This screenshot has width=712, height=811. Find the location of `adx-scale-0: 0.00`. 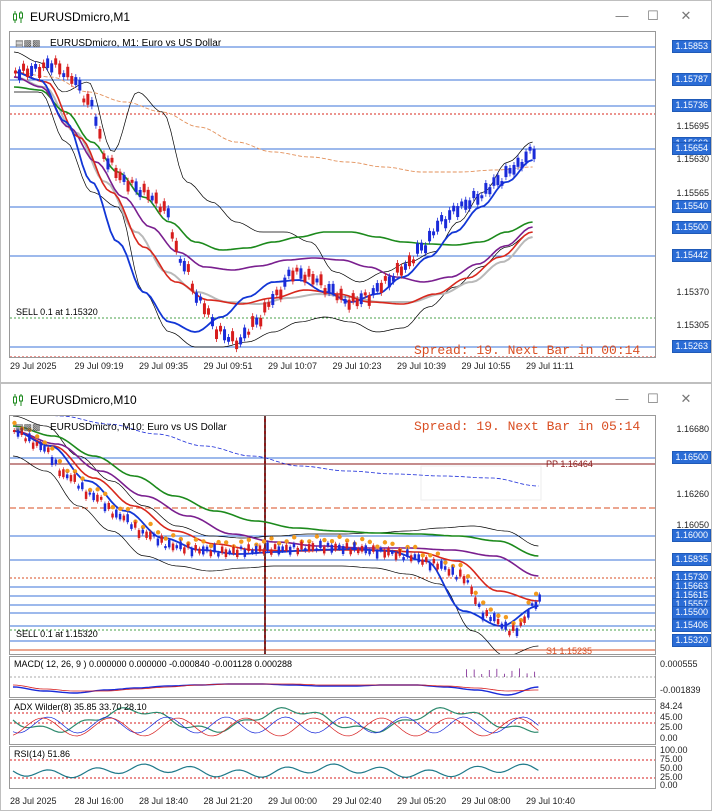

adx-scale-0: 0.00 is located at coordinates (669, 738).